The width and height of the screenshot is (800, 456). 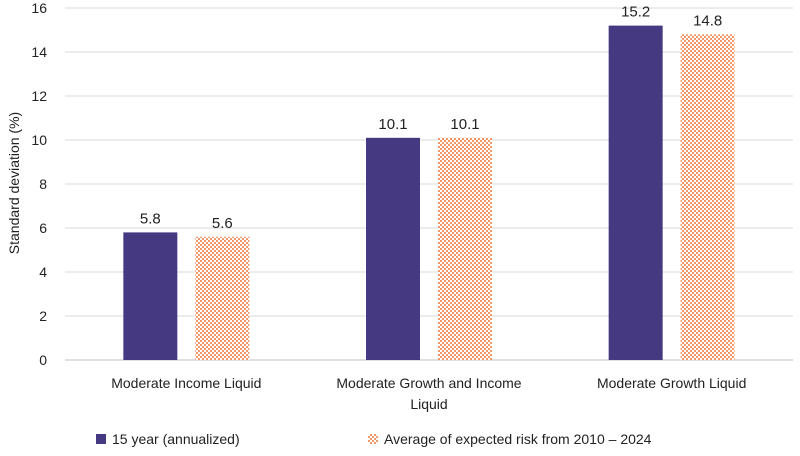 What do you see at coordinates (707, 20) in the screenshot?
I see `data-label: 14.8` at bounding box center [707, 20].